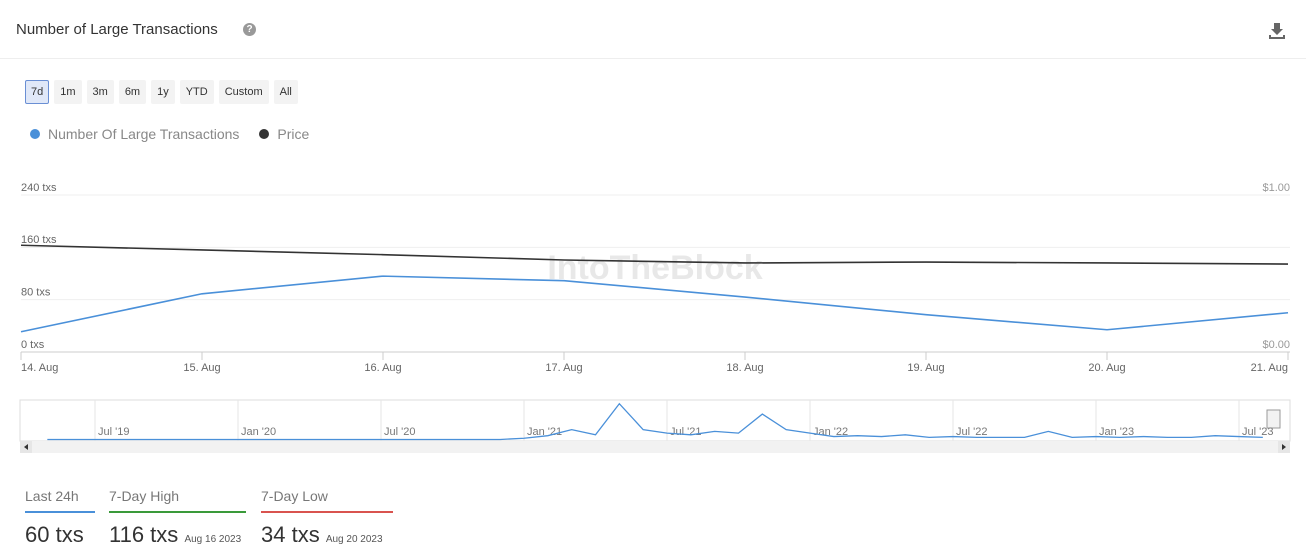  I want to click on x-tick-label: 19. Aug, so click(925, 368).